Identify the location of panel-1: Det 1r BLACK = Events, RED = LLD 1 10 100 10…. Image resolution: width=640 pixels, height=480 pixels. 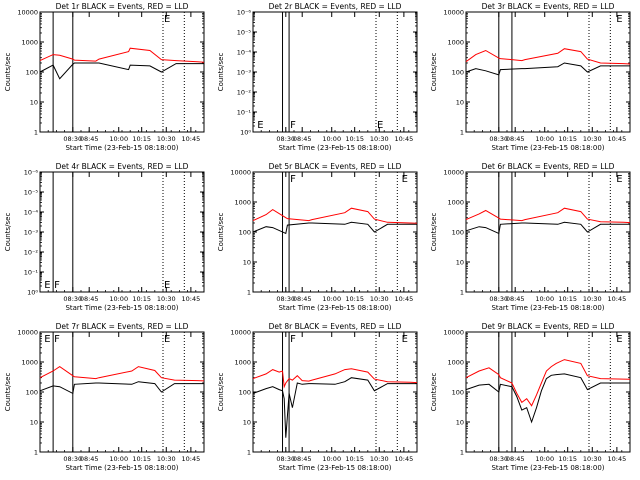
(104, 77).